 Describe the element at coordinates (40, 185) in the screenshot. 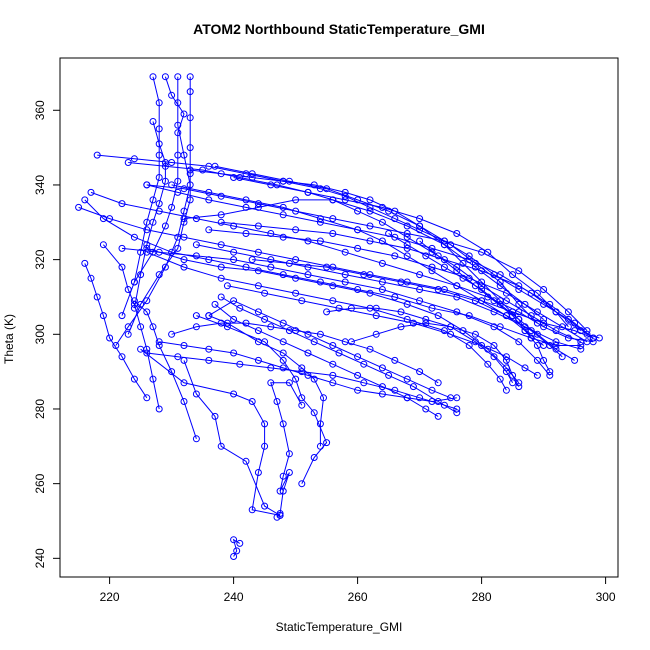

I see `y-tick-label: 340` at that location.